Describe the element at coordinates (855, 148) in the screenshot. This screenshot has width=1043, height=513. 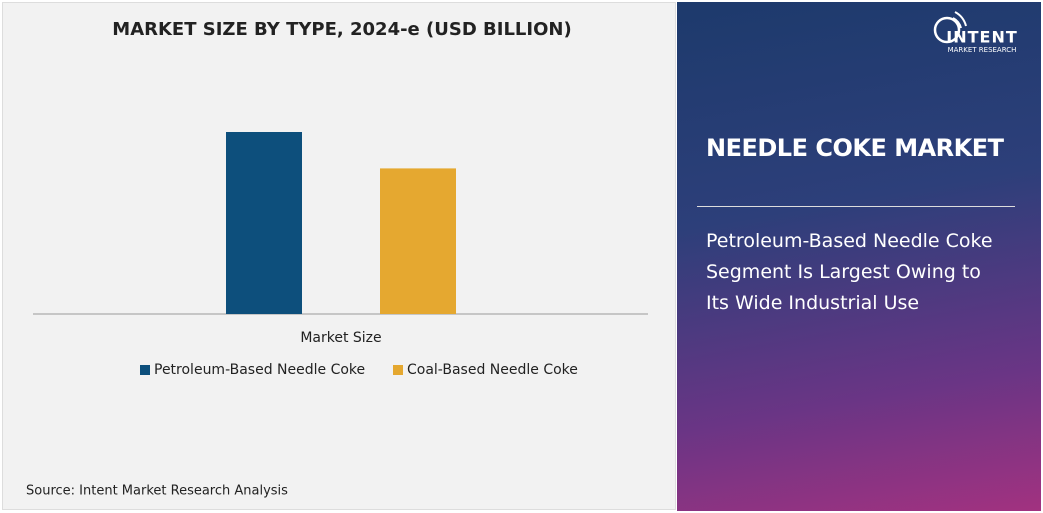
I see `panel-title: NEEDLE COKE MARKET` at that location.